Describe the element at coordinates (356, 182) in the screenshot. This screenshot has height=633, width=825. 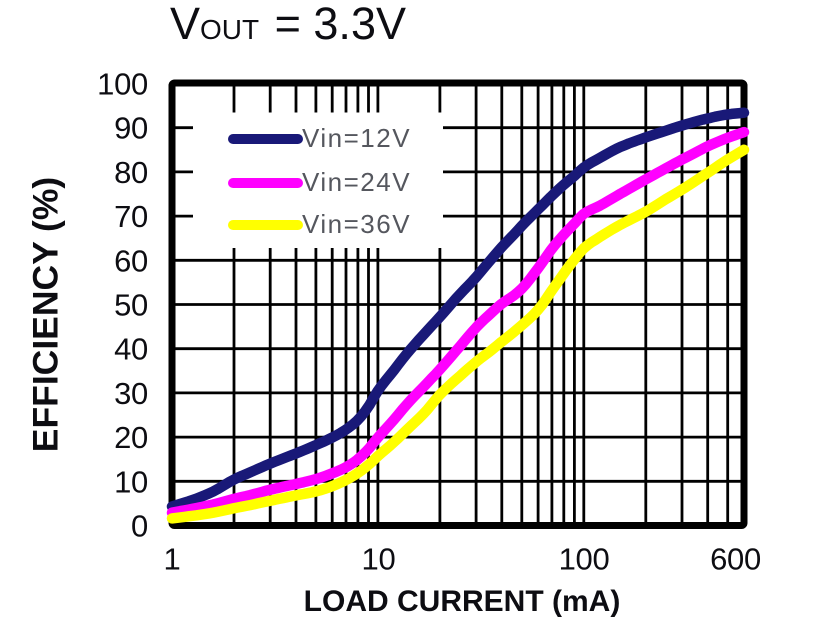
I see `svg-text: Vin=24V` at that location.